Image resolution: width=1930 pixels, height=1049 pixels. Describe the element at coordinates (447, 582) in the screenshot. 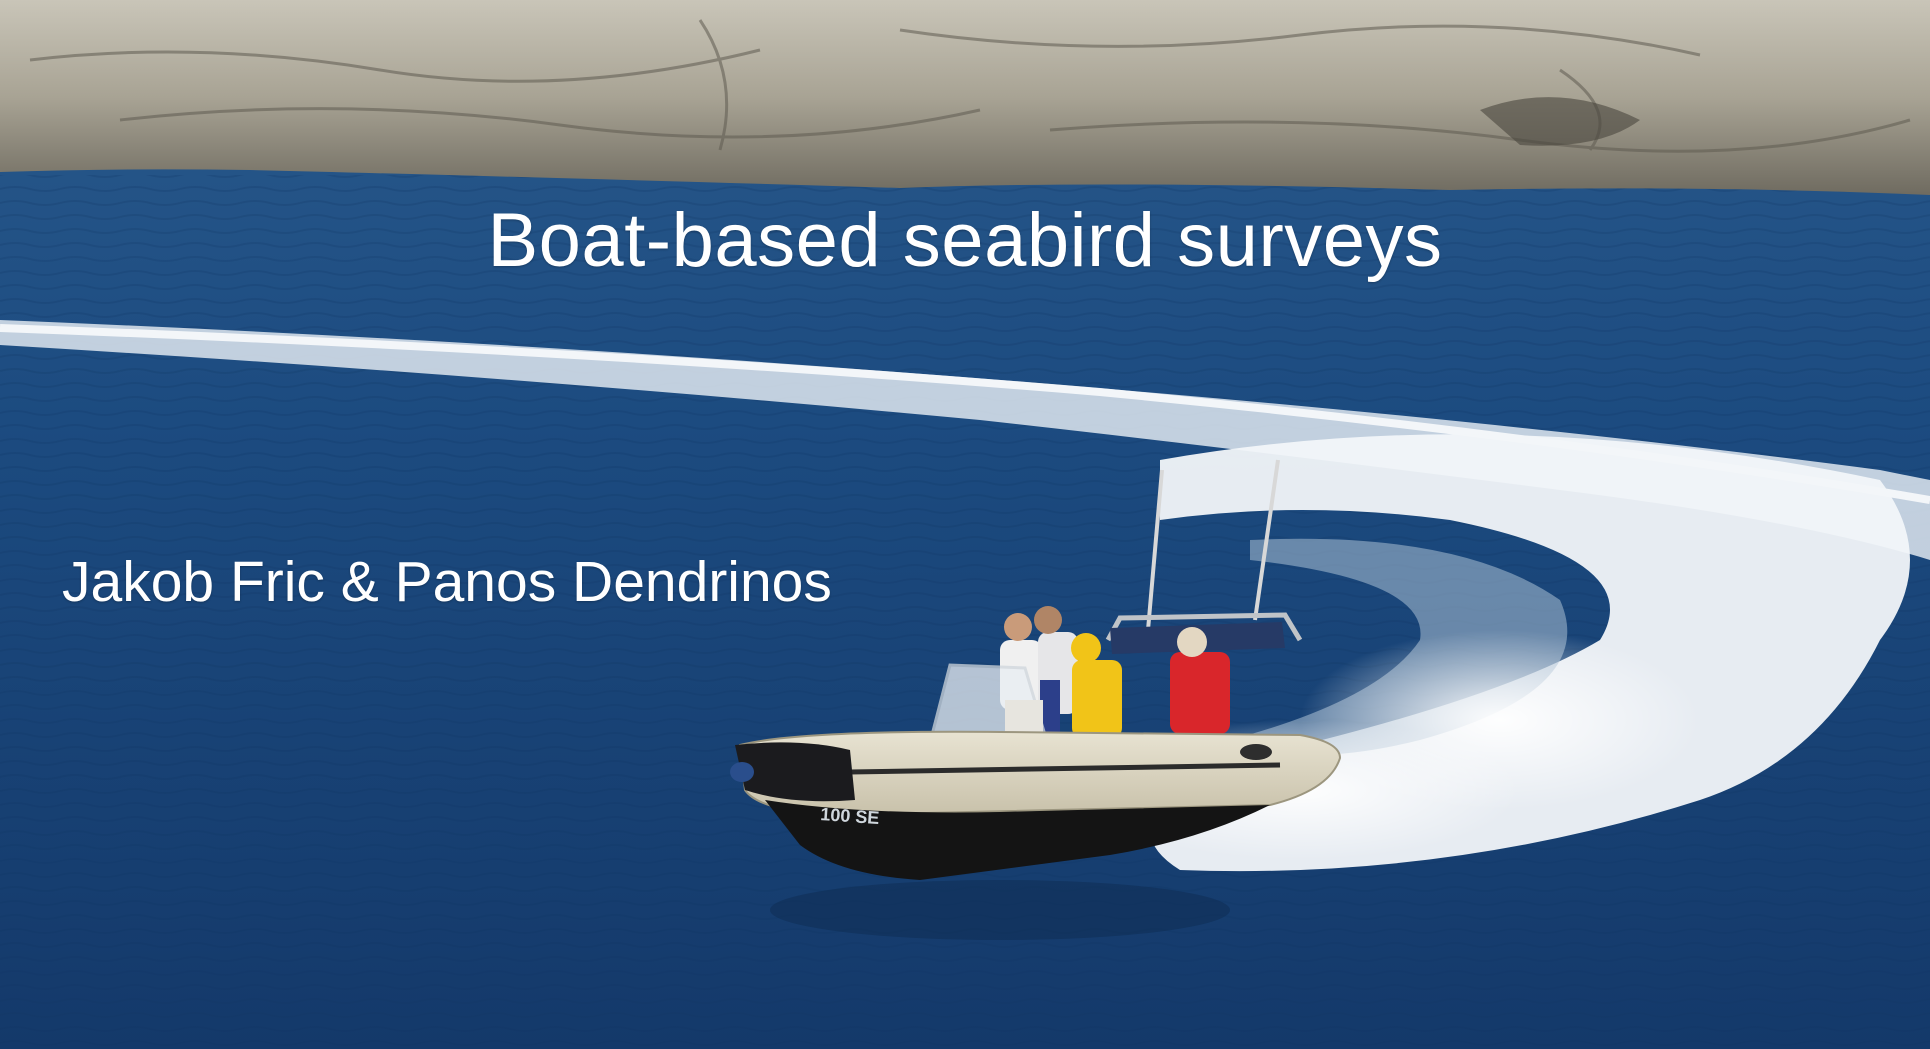

I see `slide-subtitle: Jakob Fric & Panos Dendrinos` at that location.